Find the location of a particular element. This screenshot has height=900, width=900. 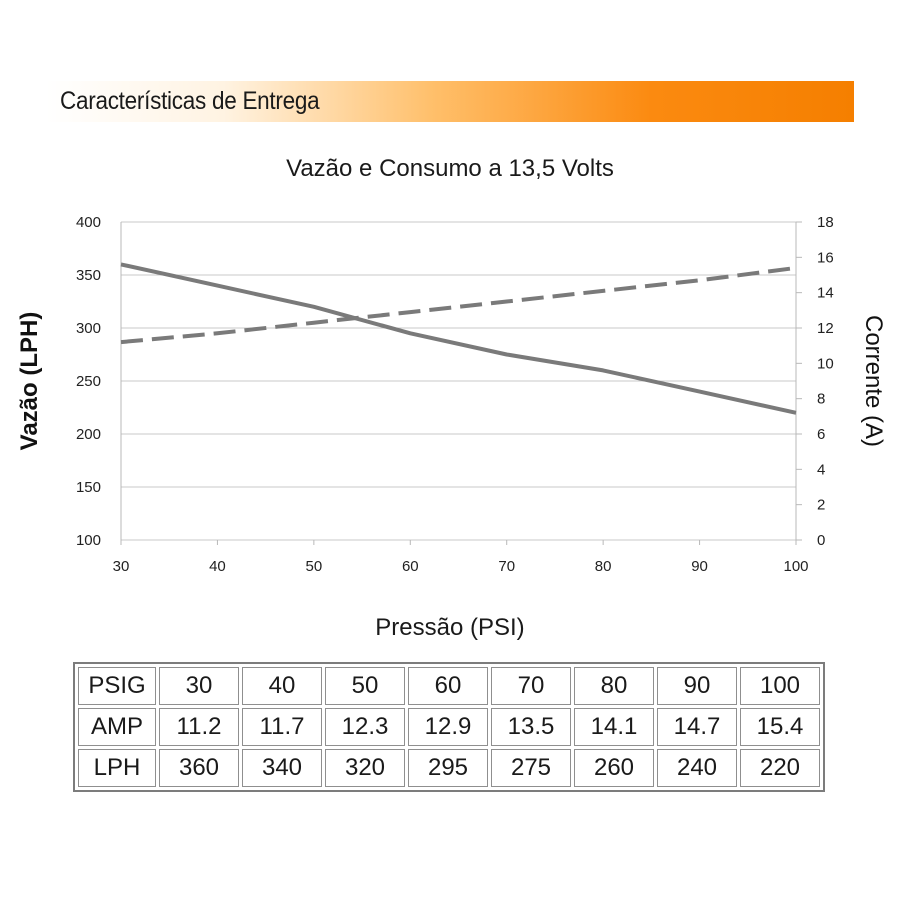

table-cell: 320 is located at coordinates (365, 768).